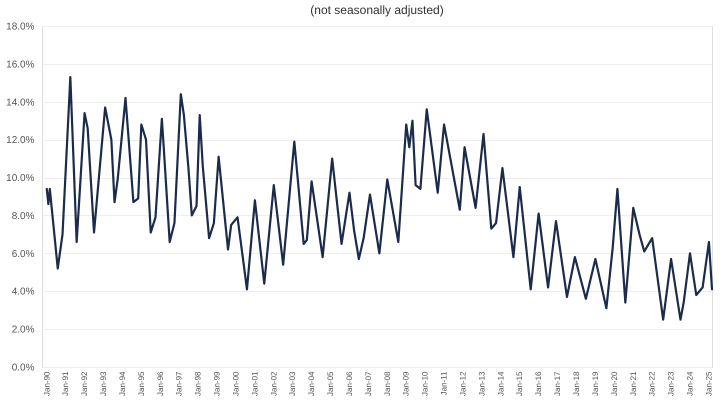 Image resolution: width=722 pixels, height=400 pixels. What do you see at coordinates (311, 383) in the screenshot?
I see `x-tick-label: Jan-04` at bounding box center [311, 383].